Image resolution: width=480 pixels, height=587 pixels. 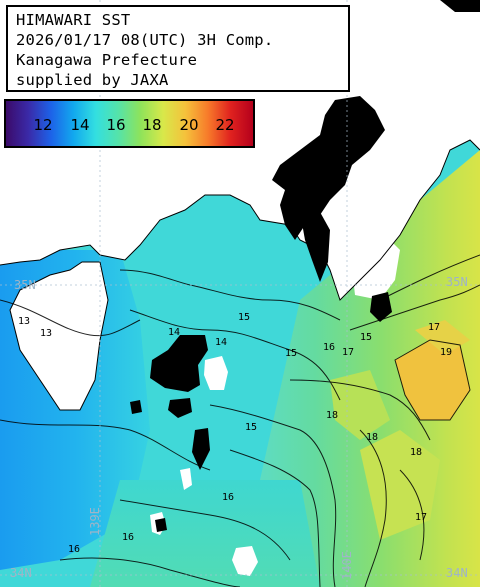 I want to click on title-line-2: 2026/01/17 08(UTC) 3H Comp., so click(x=145, y=40).